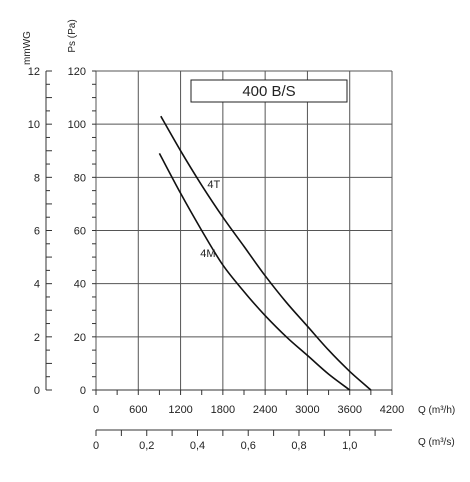  I want to click on flow-seconds-tick-label: 0,4, so click(197, 446).